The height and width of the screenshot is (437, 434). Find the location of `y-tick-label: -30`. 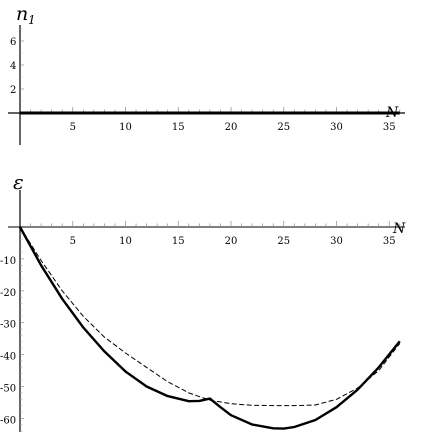

y-tick-label: -30 is located at coordinates (8, 325).